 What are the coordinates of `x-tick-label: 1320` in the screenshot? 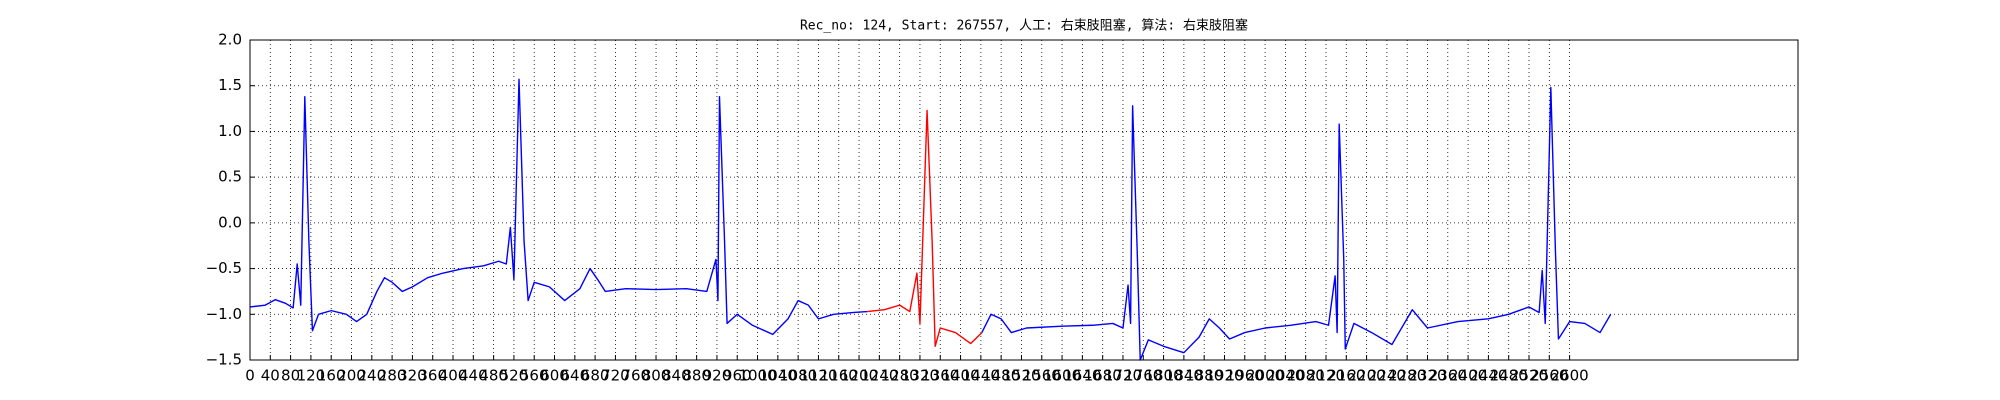 It's located at (920, 376).